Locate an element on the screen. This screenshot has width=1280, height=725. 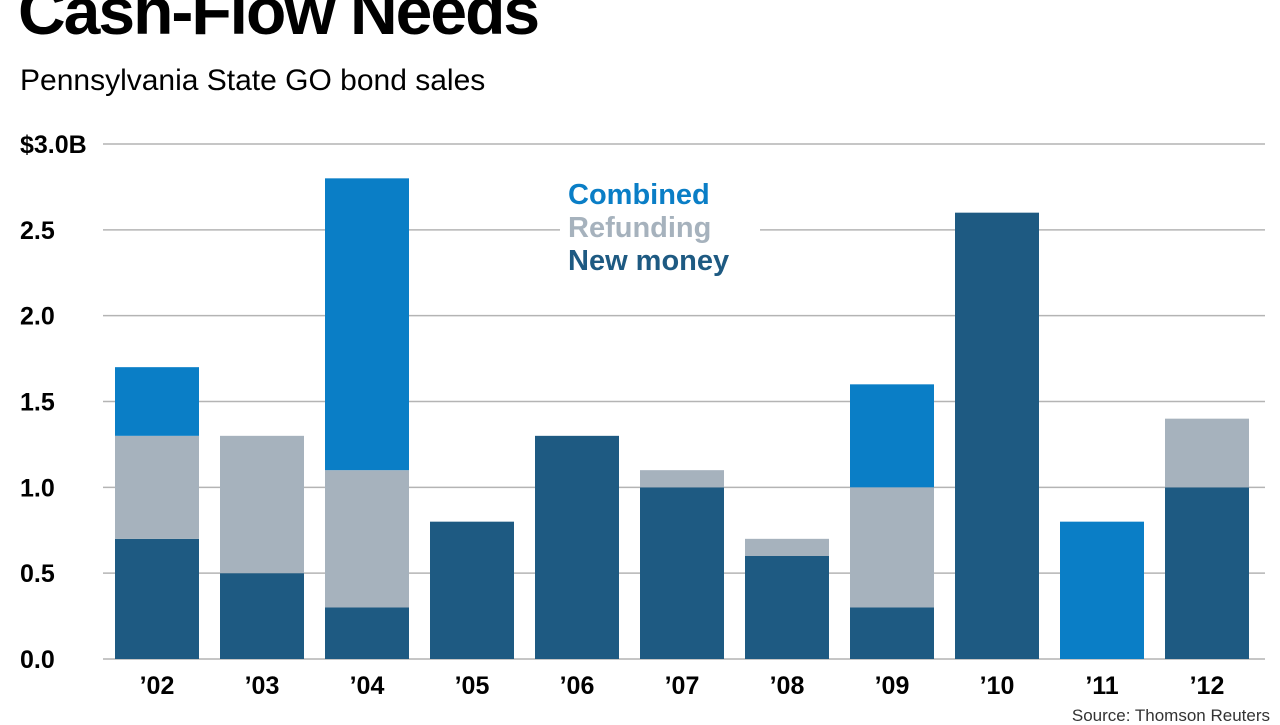
y-tick-label: 2.0 is located at coordinates (37, 317).